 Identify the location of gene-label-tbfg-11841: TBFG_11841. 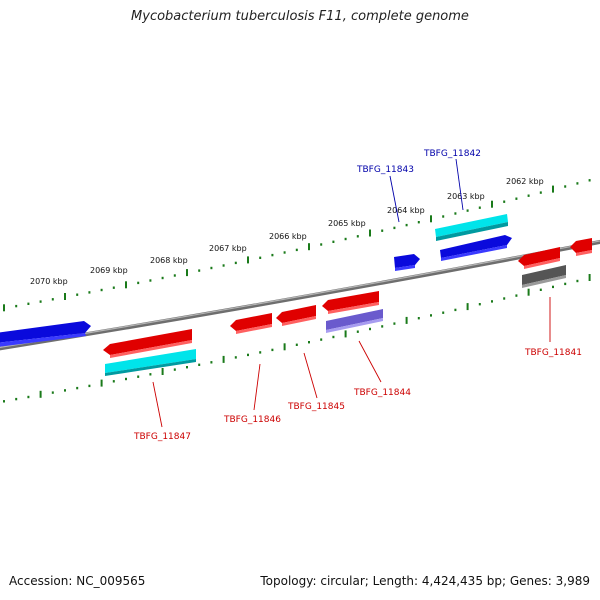
(553, 353).